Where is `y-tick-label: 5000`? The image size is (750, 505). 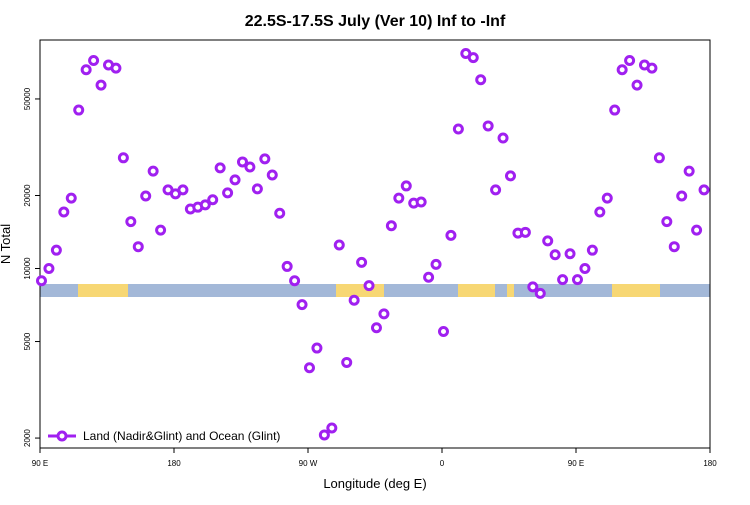
y-tick-label: 5000 is located at coordinates (27, 341).